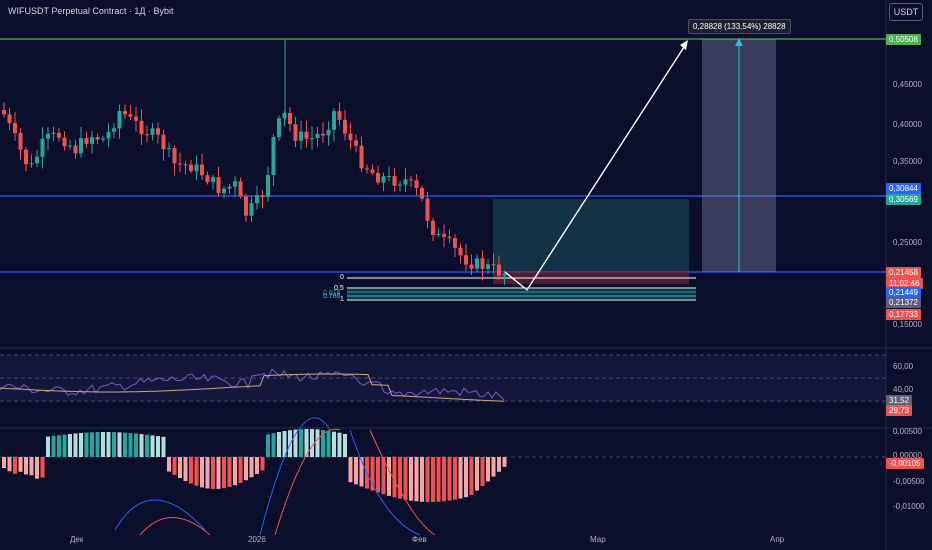 Image resolution: width=932 pixels, height=550 pixels. What do you see at coordinates (899, 410) in the screenshot?
I see `rsi-ma-value-tag: 29,73` at bounding box center [899, 410].